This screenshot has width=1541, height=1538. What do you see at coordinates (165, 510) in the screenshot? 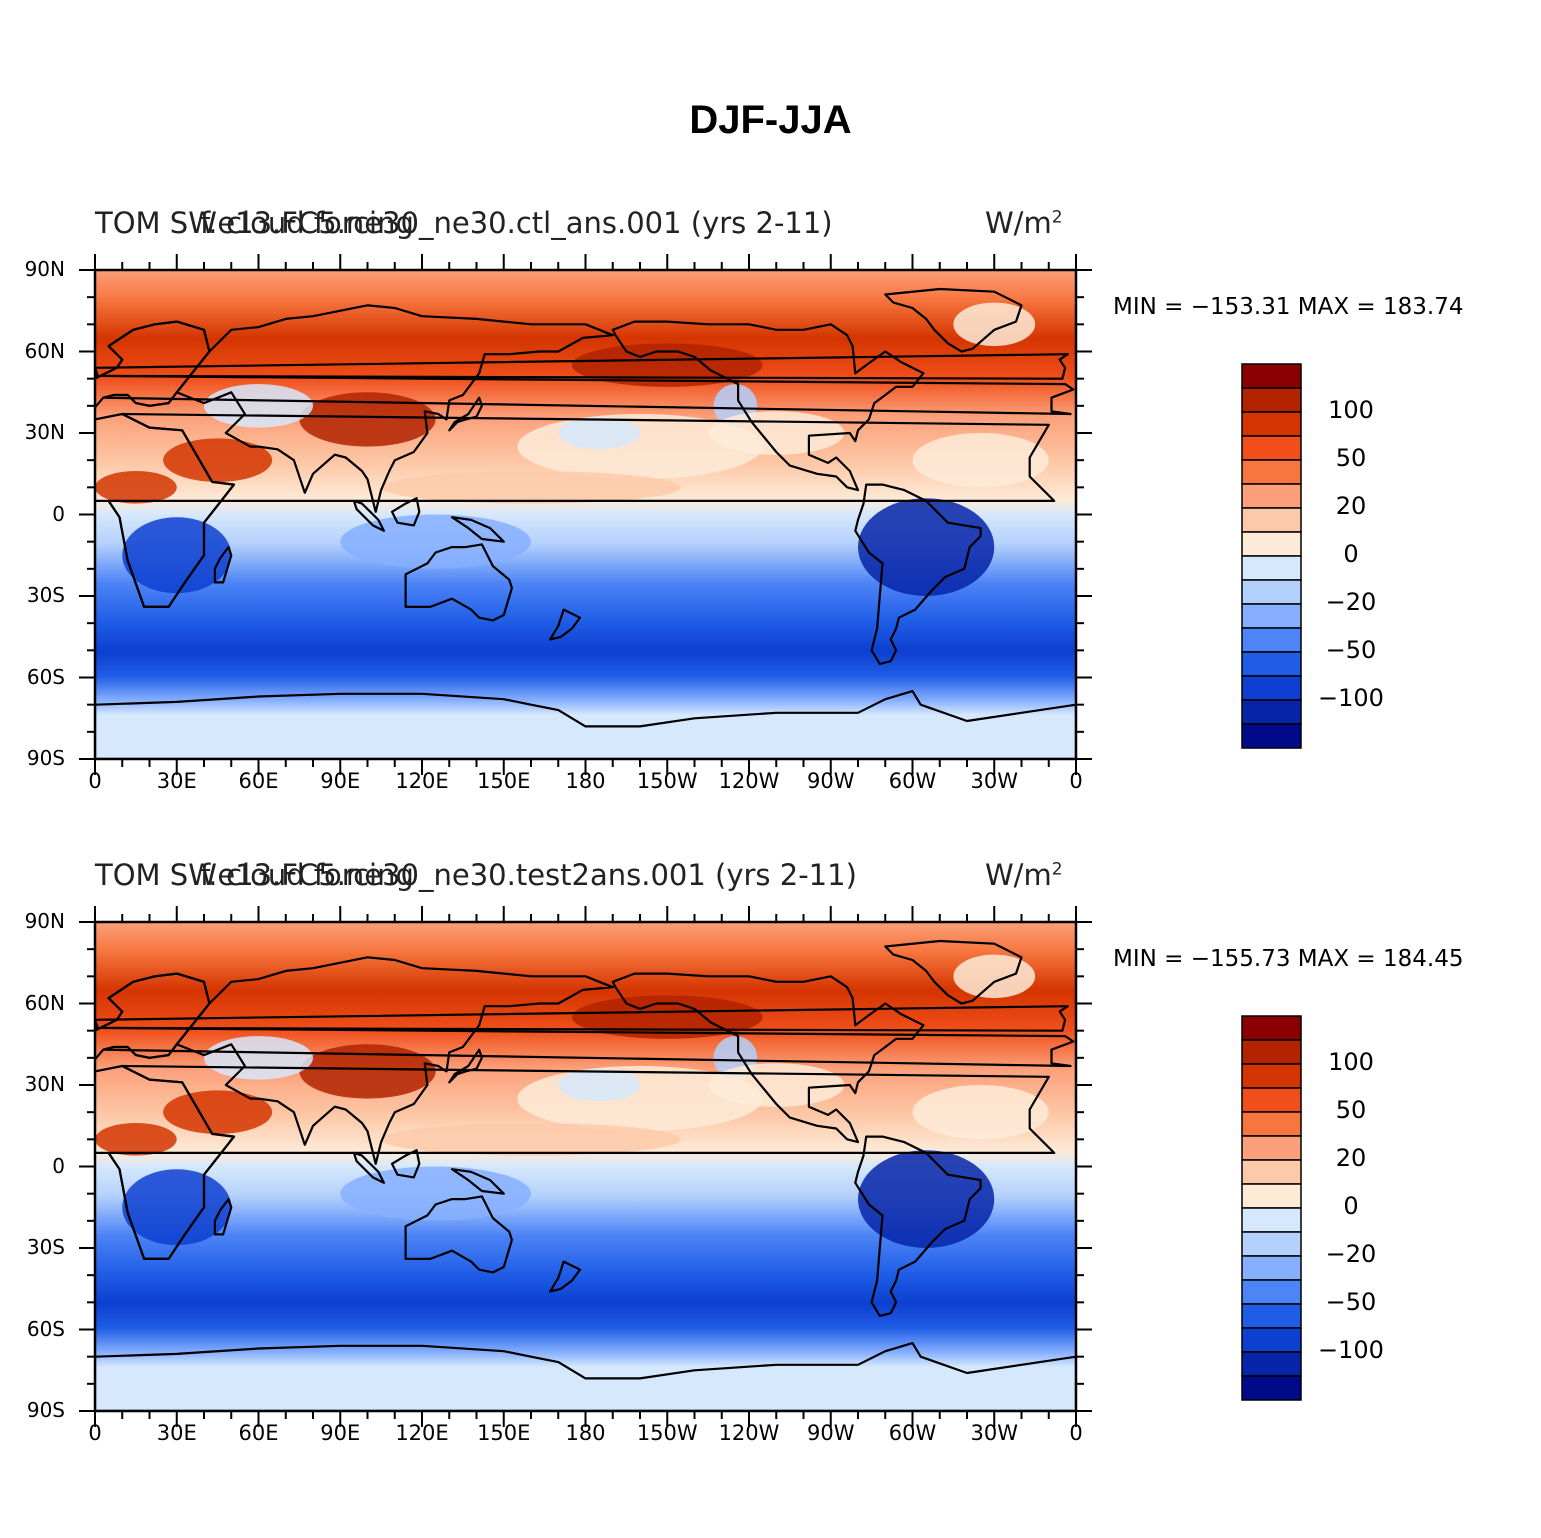
I see `coastline-africa` at bounding box center [165, 510].